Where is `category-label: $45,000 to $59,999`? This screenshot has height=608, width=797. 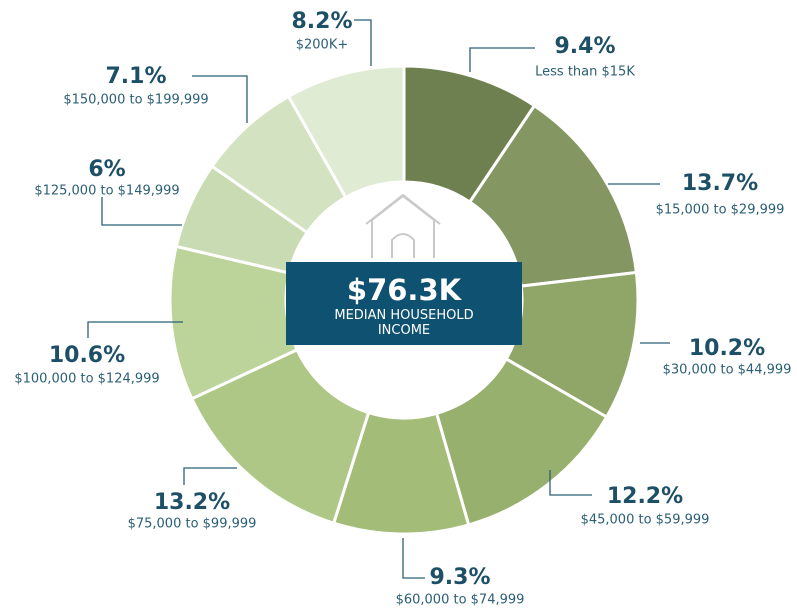
category-label: $45,000 to $59,999 is located at coordinates (645, 520).